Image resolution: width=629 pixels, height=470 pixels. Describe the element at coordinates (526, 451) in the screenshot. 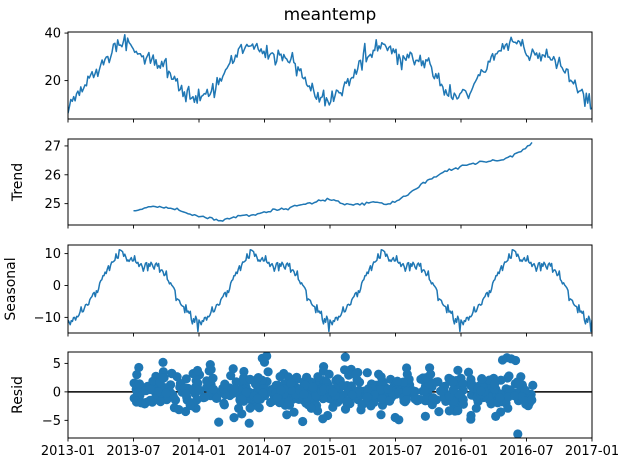

I see `x-tick-label: 2016-07` at that location.